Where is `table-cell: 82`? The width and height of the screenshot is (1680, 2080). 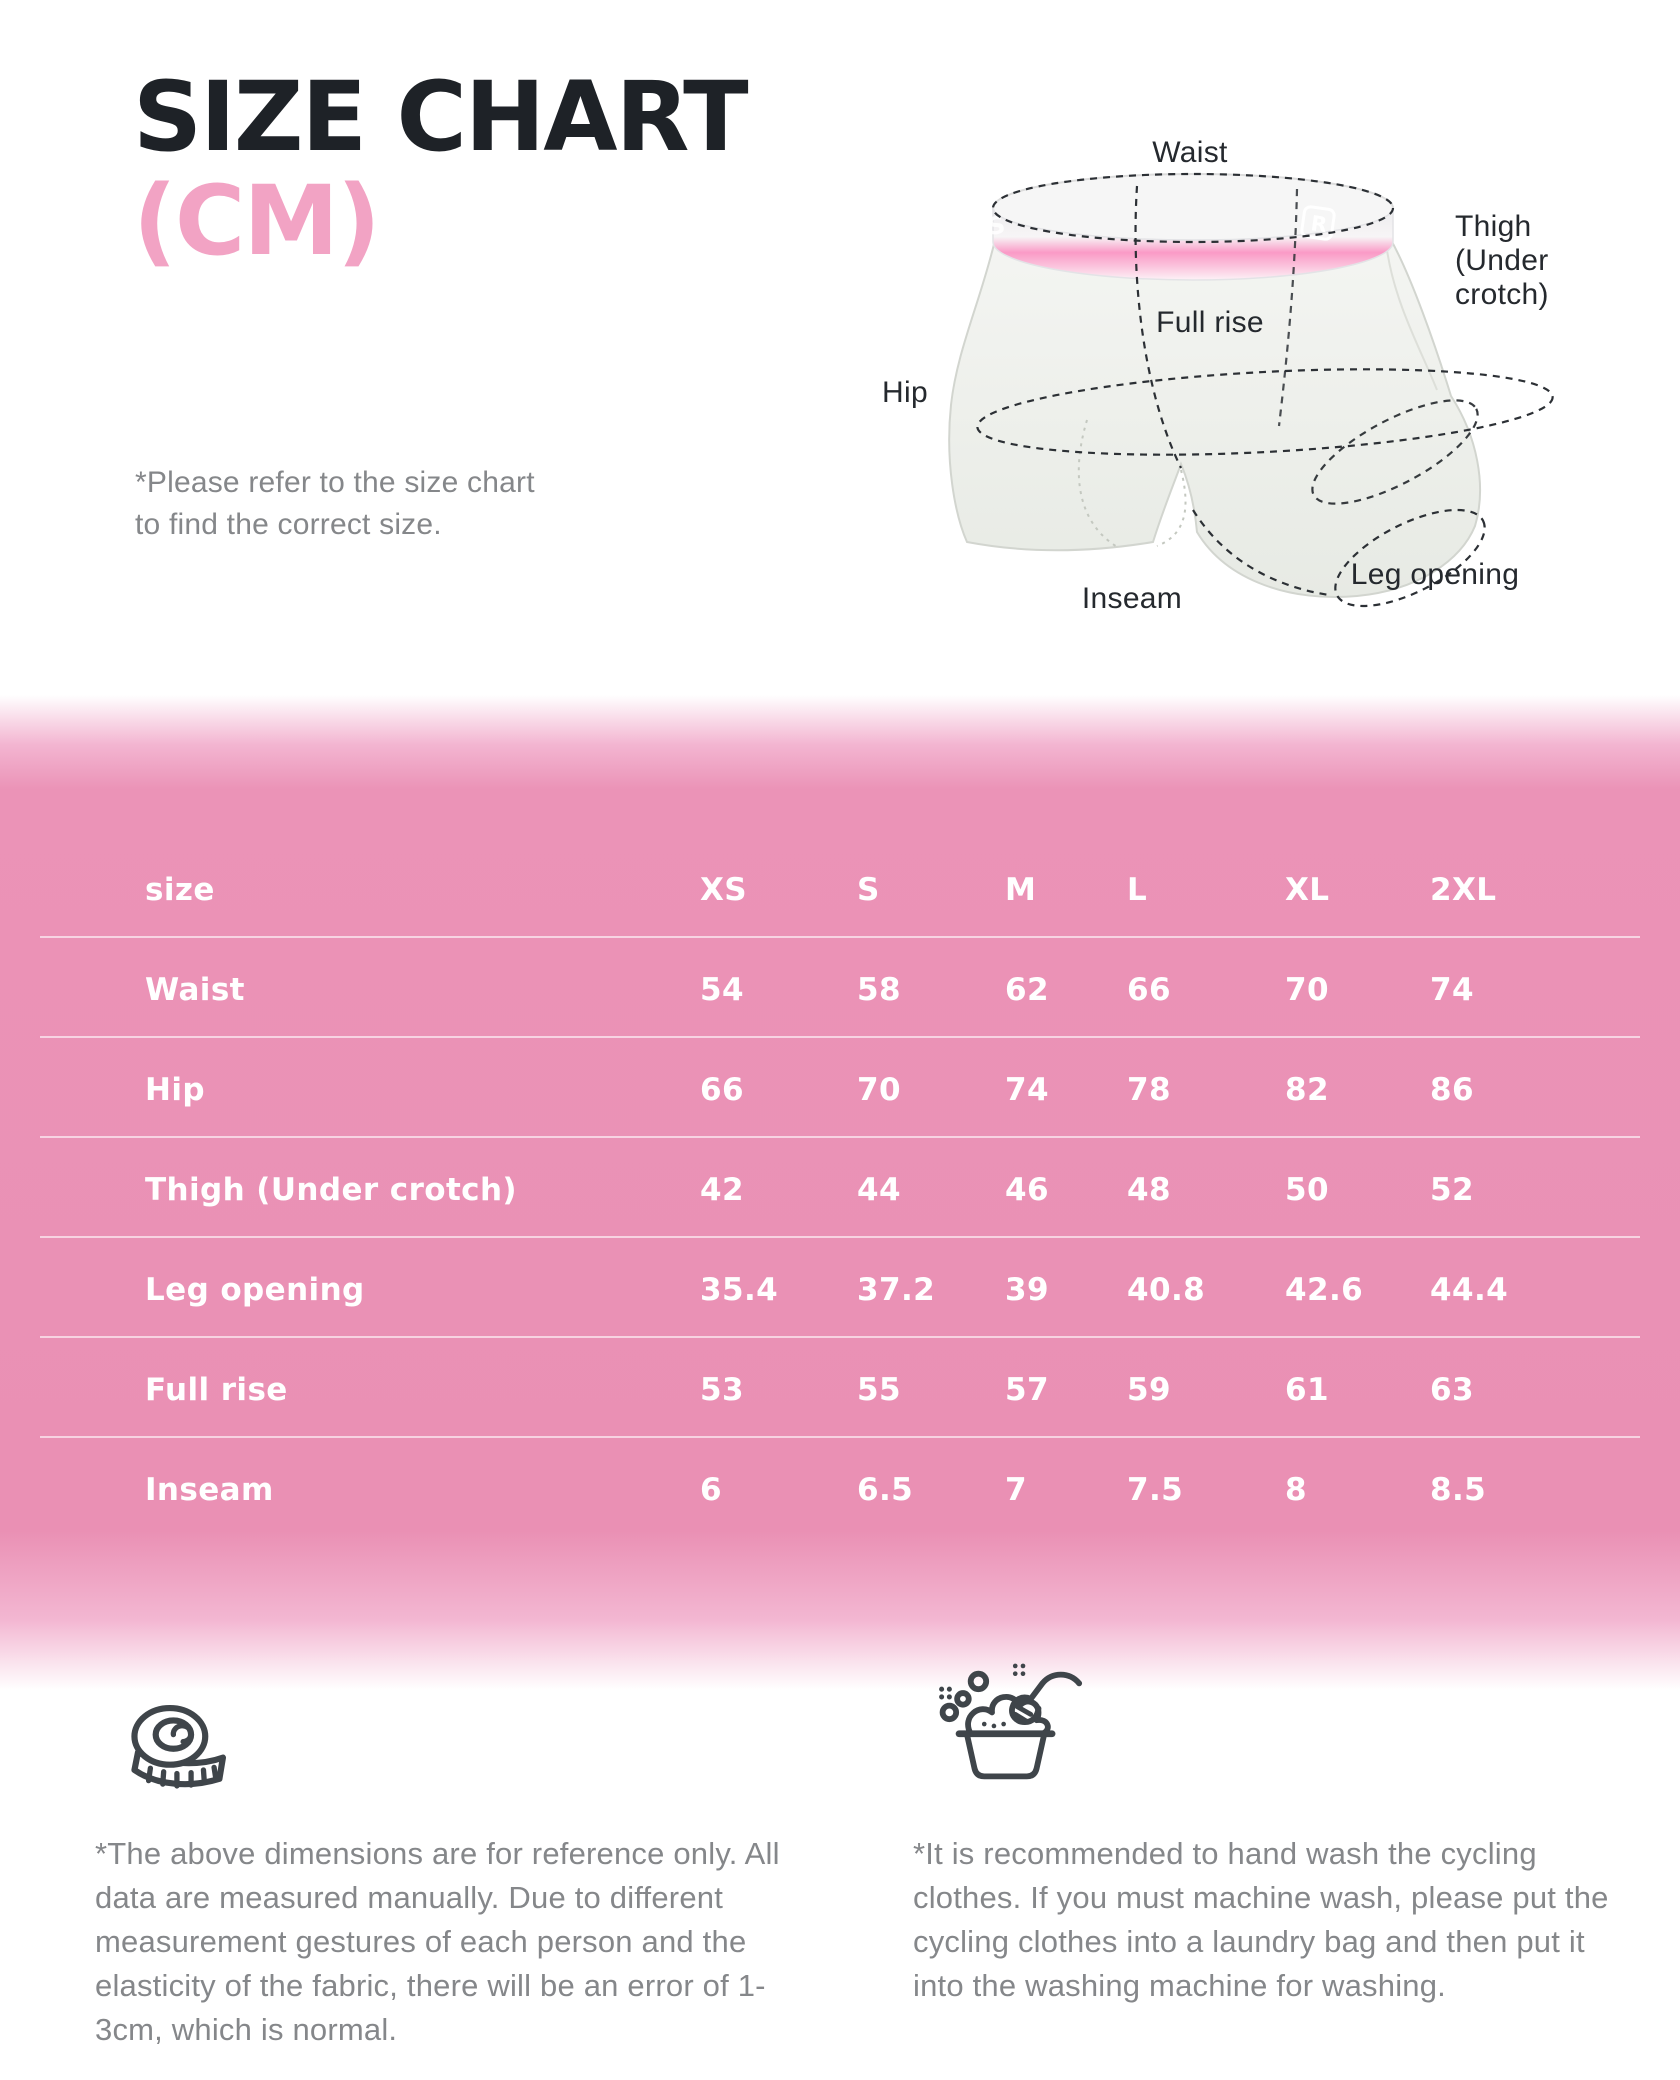 table-cell: 82 is located at coordinates (1307, 1090).